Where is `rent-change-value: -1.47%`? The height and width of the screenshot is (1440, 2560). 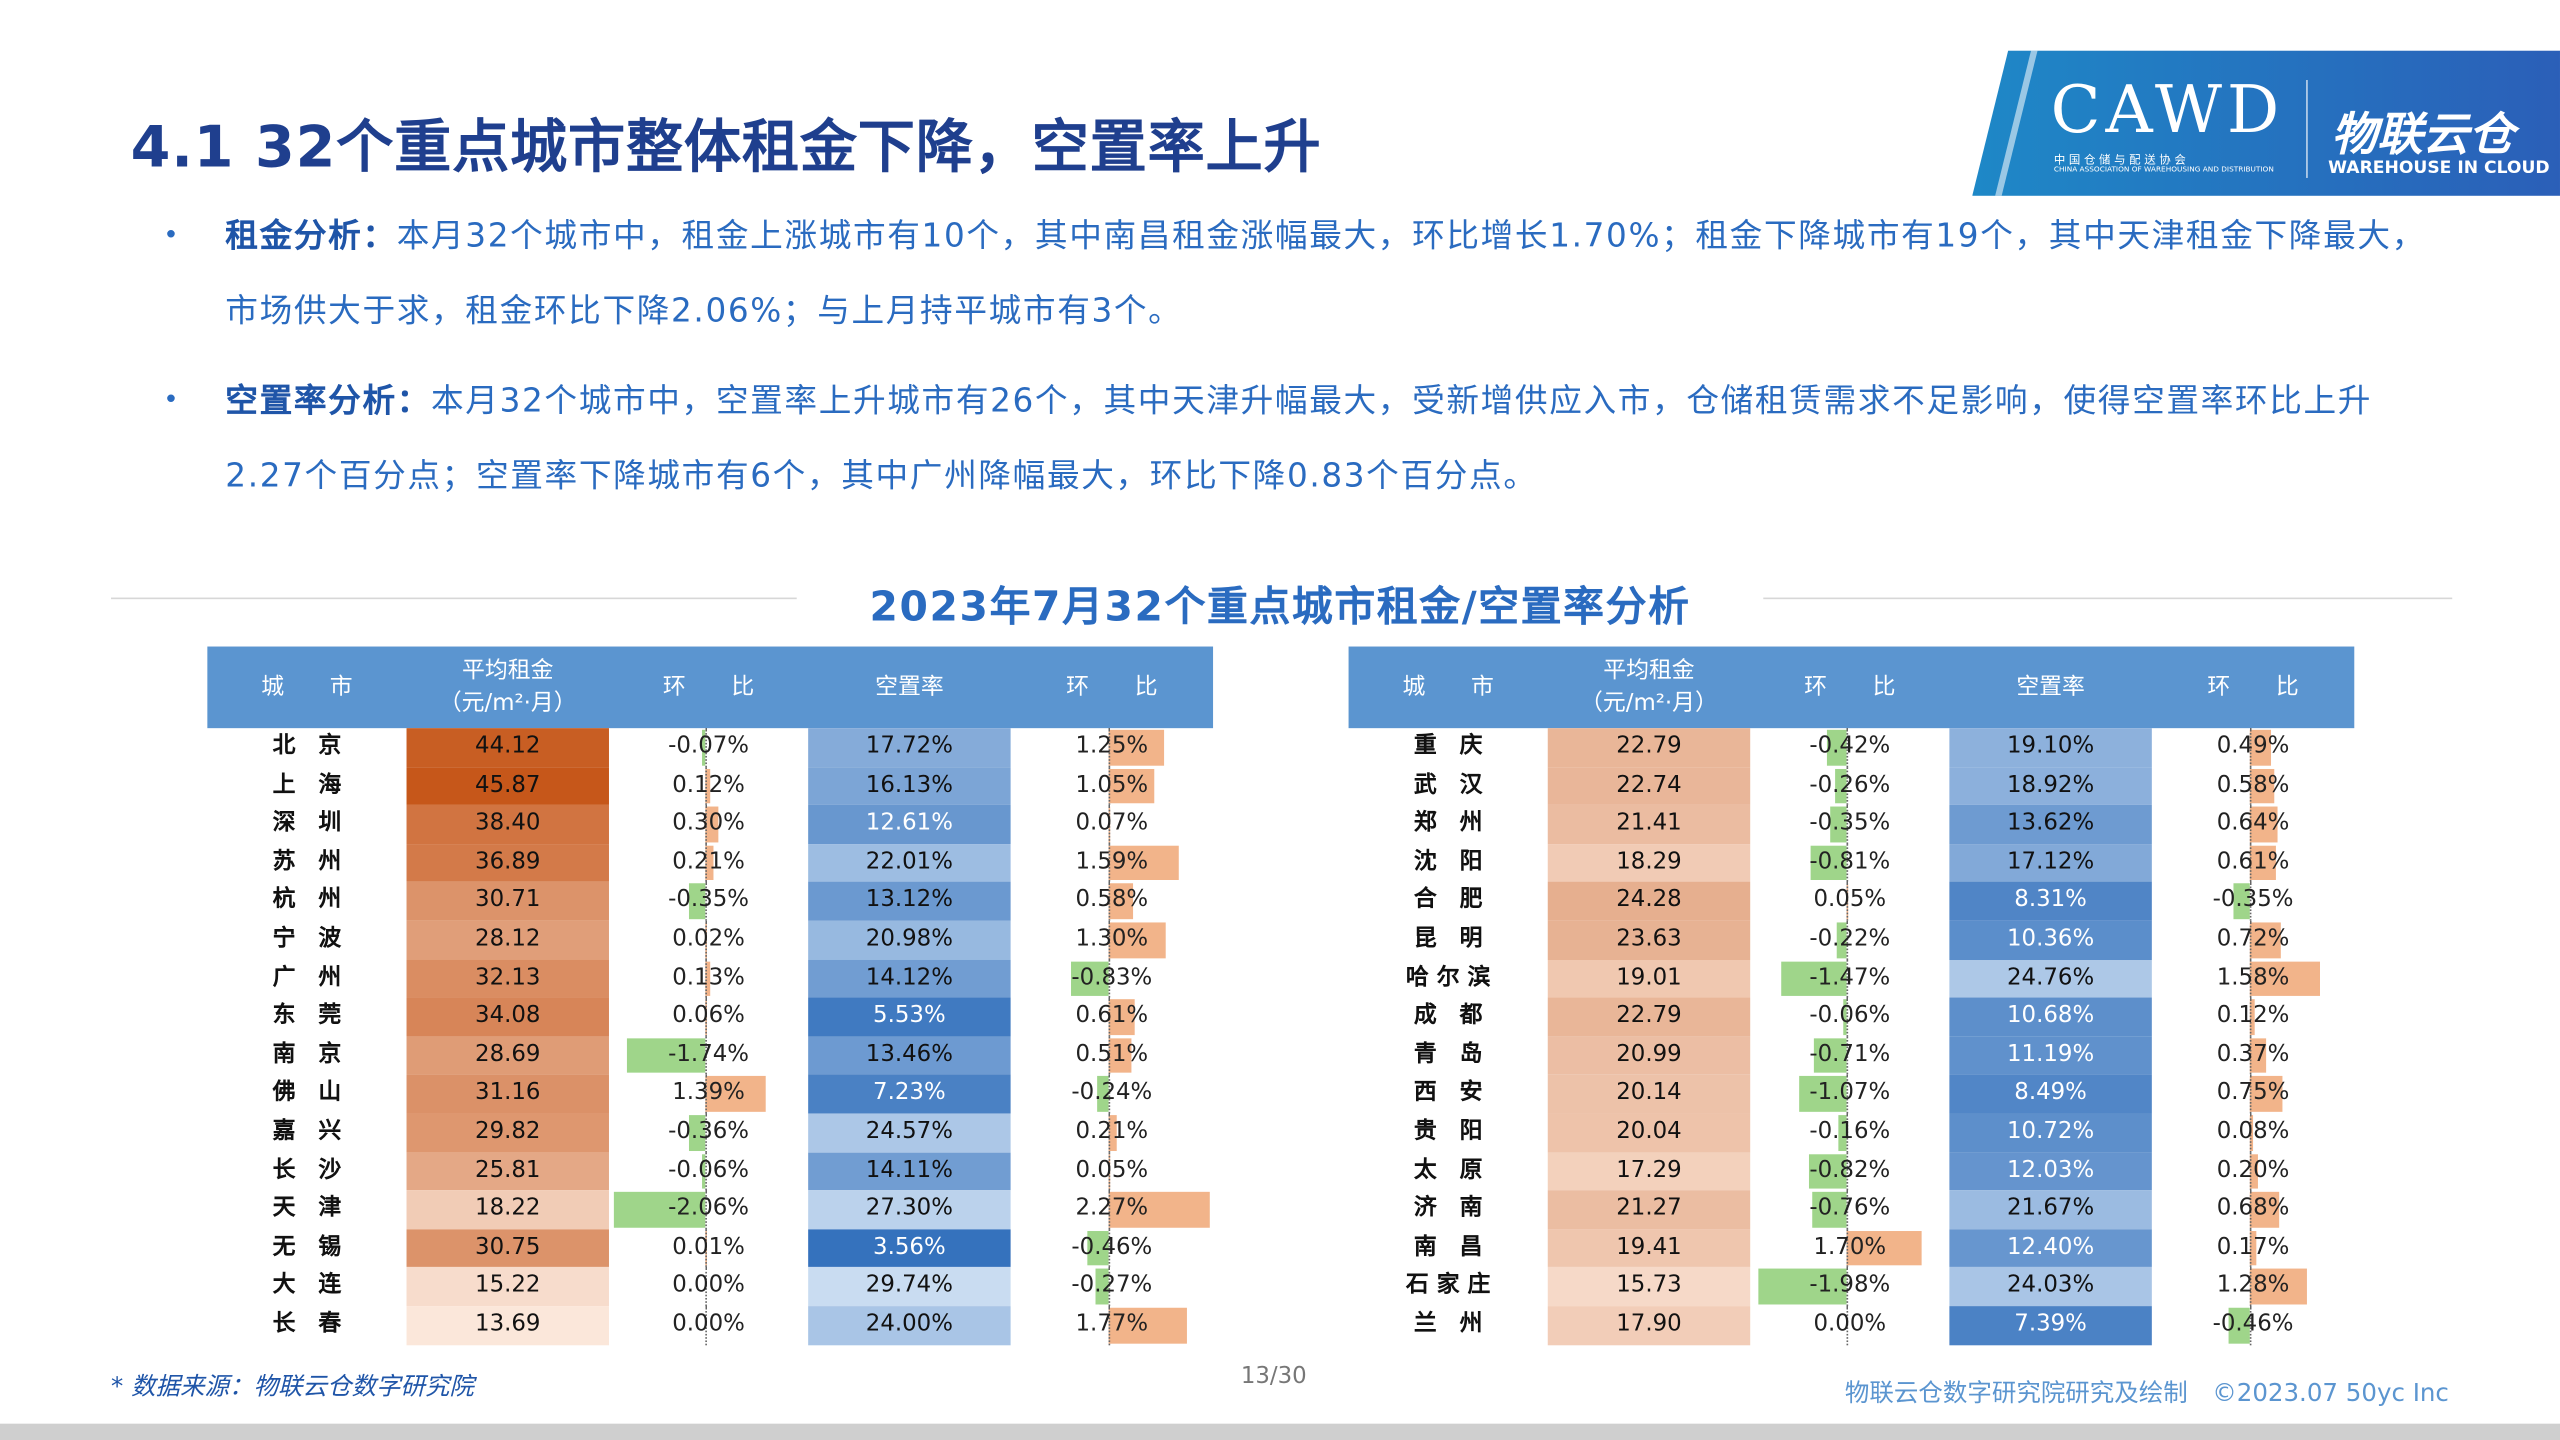
rent-change-value: -1.47% is located at coordinates (1850, 977).